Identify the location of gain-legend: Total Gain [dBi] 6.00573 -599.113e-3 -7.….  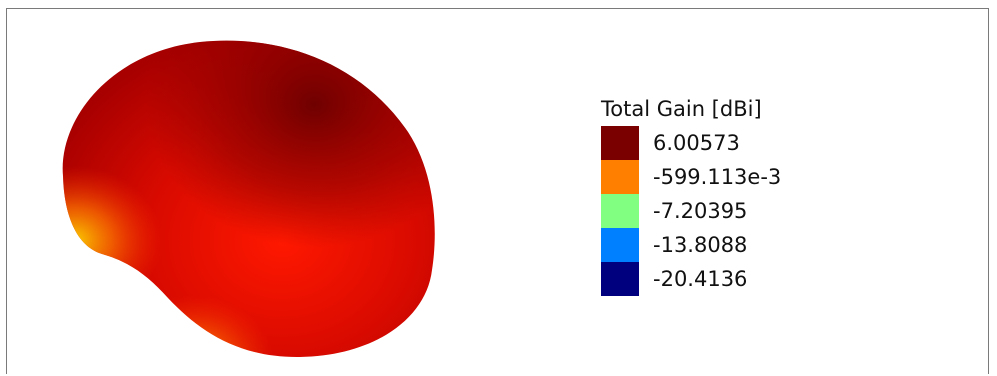
(731, 196).